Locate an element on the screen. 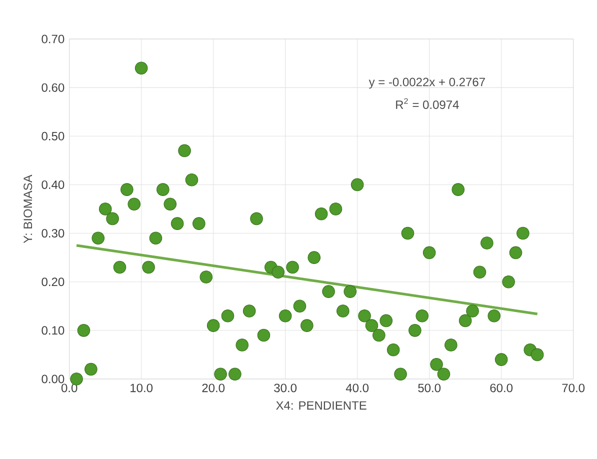  y-tick-label: 0.60 is located at coordinates (53, 87).